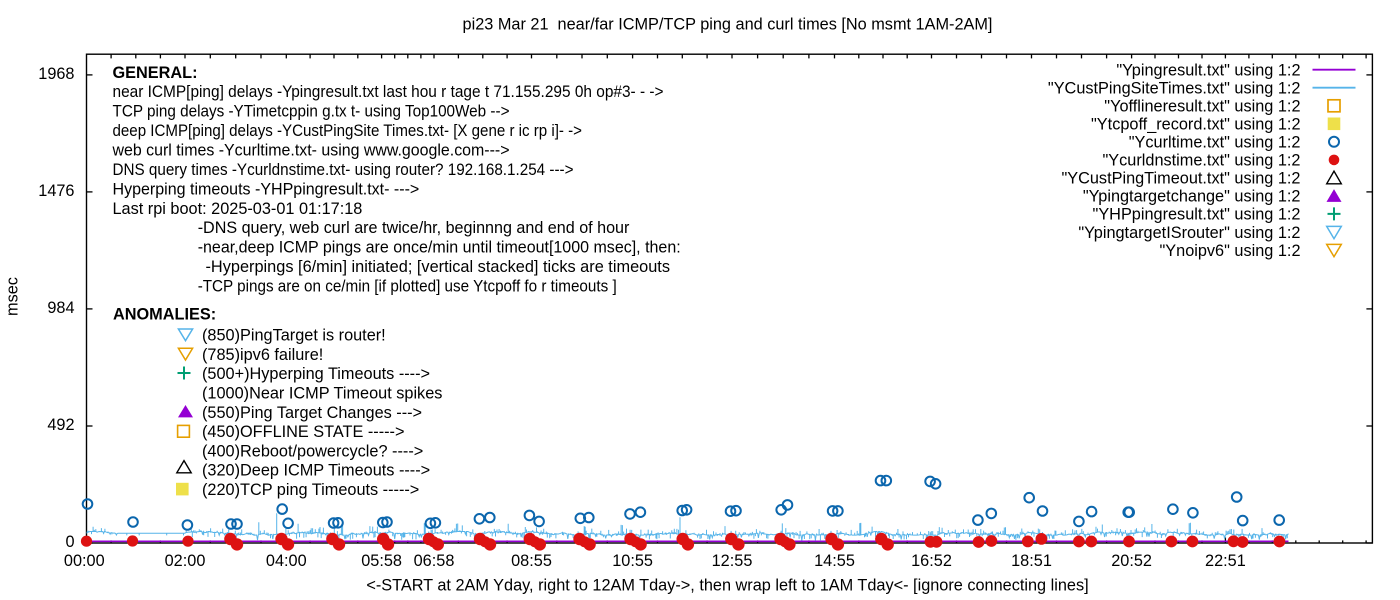 This screenshot has height=600, width=1400. I want to click on svg-text: (1000)Near ICMP Timeout spikes, so click(322, 394).